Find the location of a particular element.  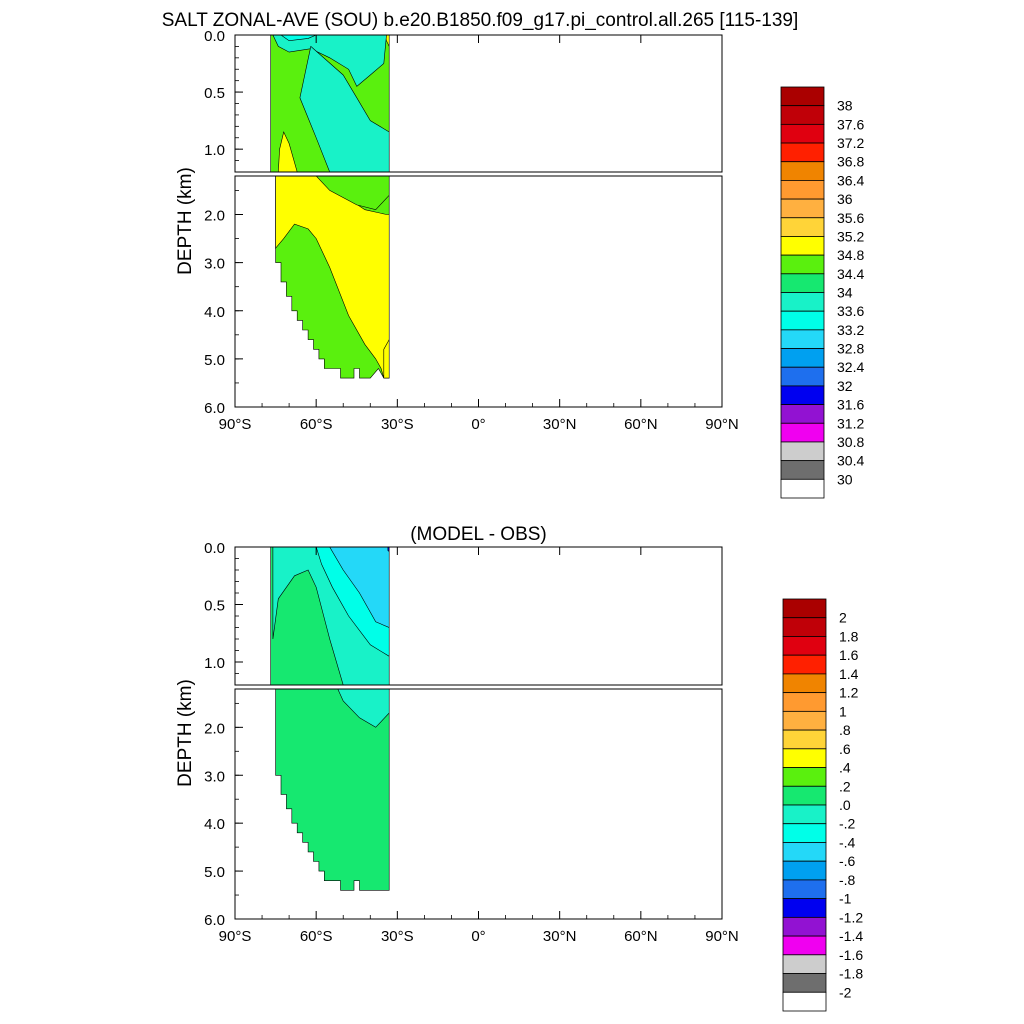

diff-m1-dot is located at coordinates (388, 550).